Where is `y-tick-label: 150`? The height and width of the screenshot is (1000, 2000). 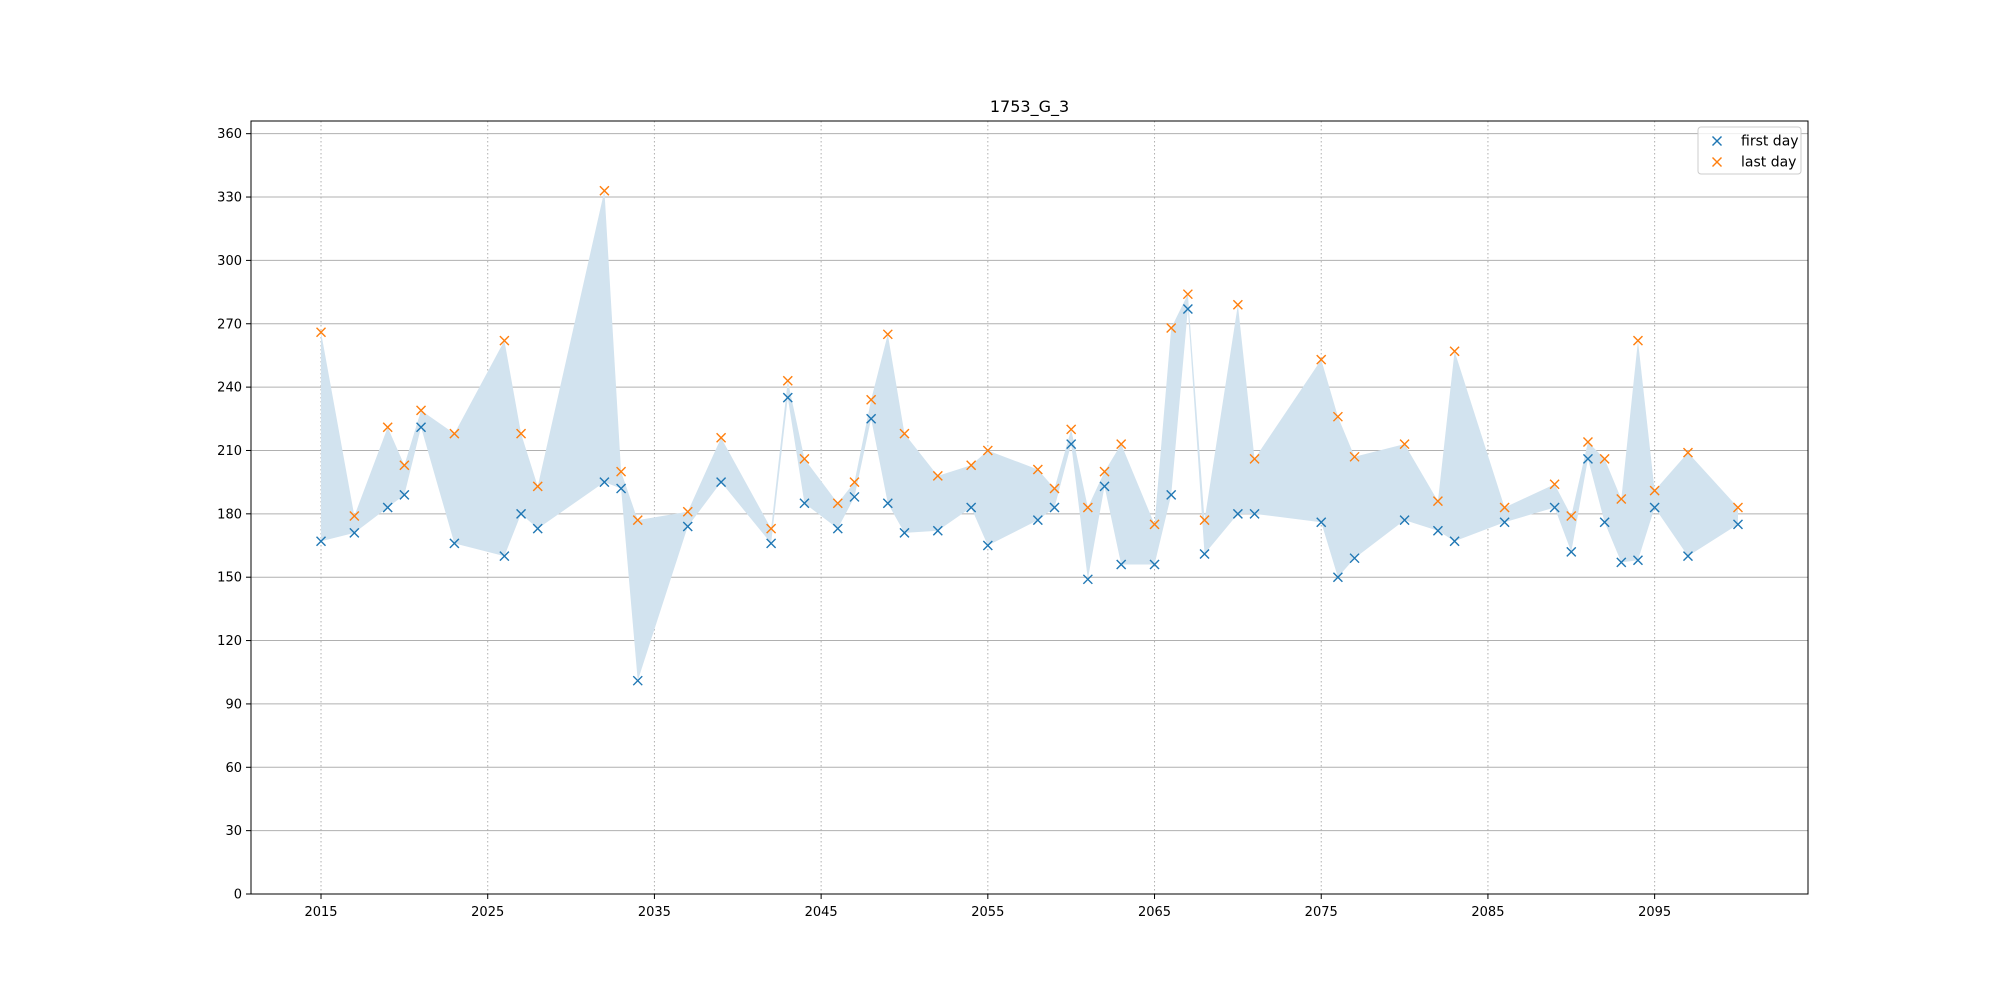 y-tick-label: 150 is located at coordinates (229, 578).